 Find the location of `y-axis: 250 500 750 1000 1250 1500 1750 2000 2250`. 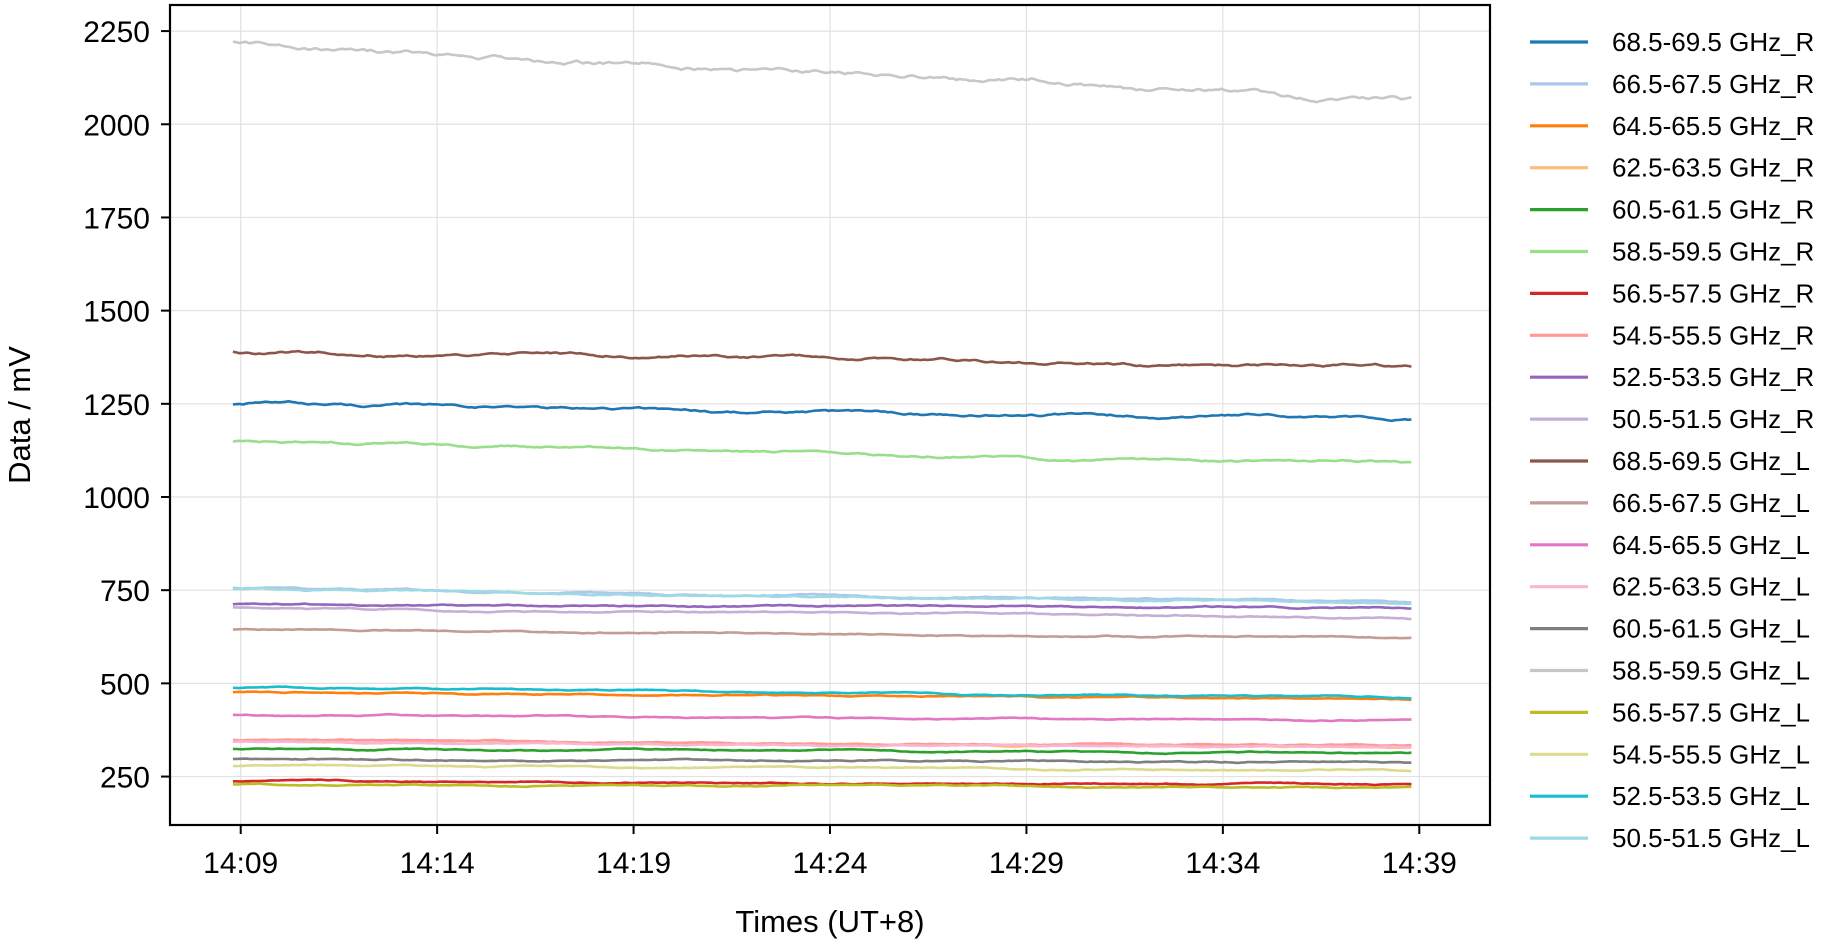

y-axis: 250 500 750 1000 1250 1500 1750 2000 2250 is located at coordinates (126, 405).